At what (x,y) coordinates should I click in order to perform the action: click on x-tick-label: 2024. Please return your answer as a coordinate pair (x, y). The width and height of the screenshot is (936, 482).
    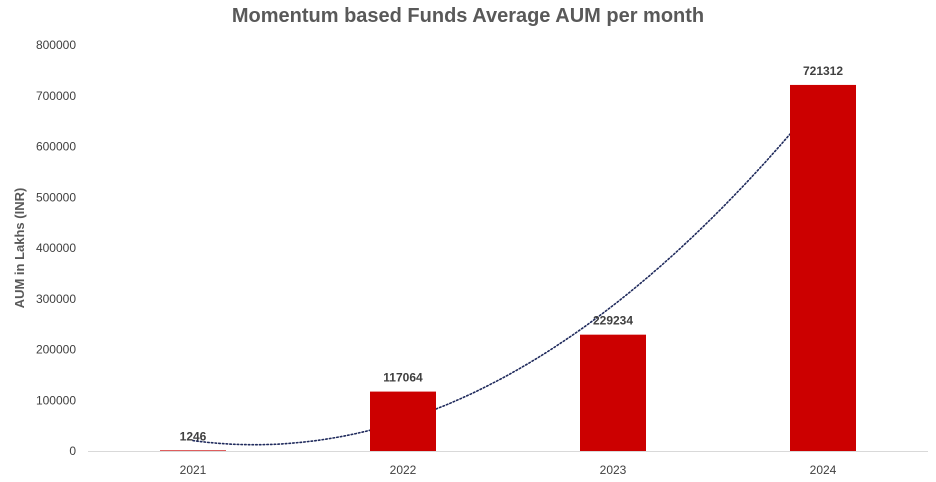
    Looking at the image, I should click on (823, 470).